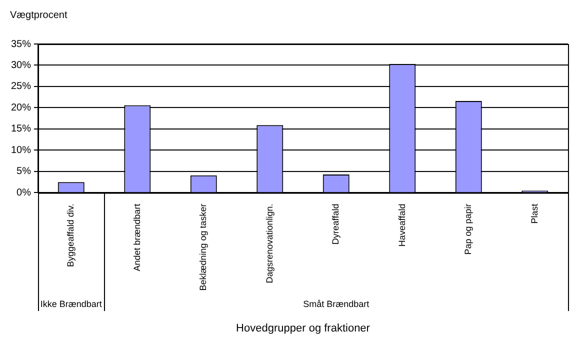  I want to click on x-tick-label: Byggeaffald div., so click(71, 235).